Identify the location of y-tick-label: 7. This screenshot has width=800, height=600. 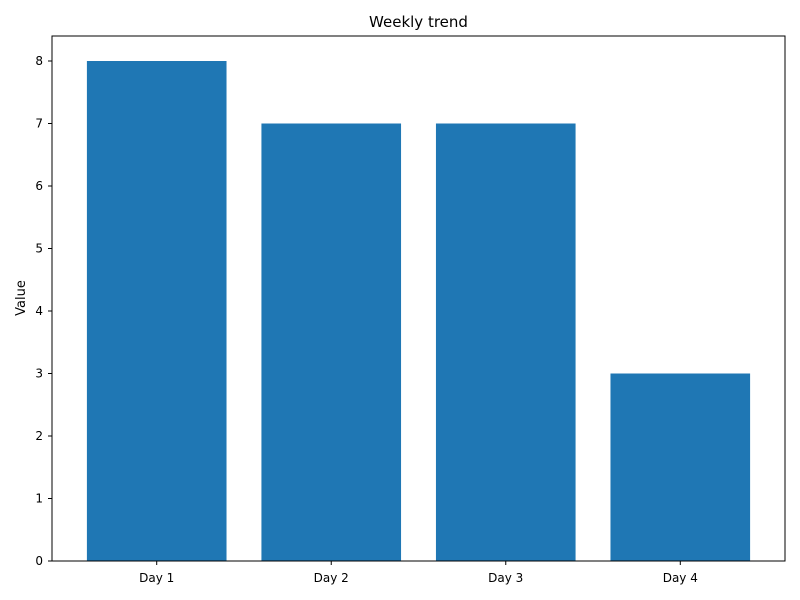
(39, 124).